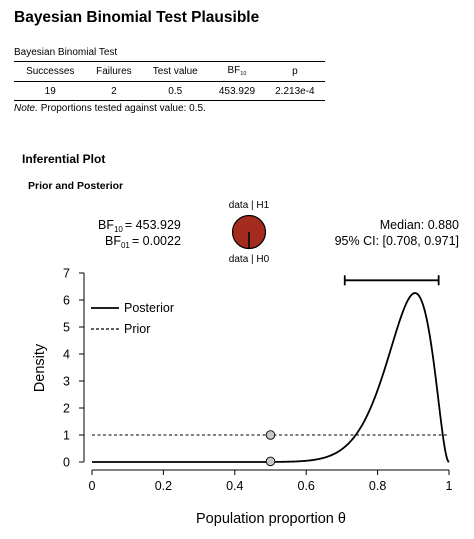  What do you see at coordinates (137, 329) in the screenshot?
I see `legend-prior-label: Prior` at bounding box center [137, 329].